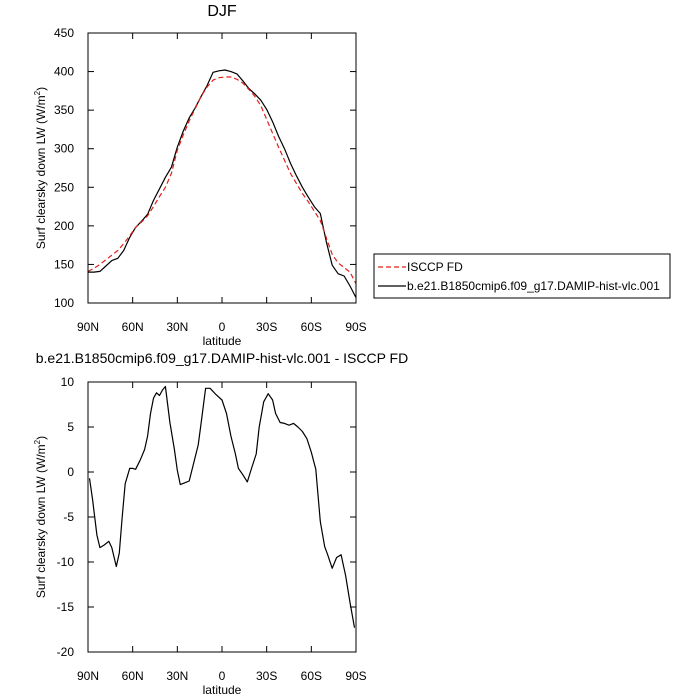 Image resolution: width=700 pixels, height=700 pixels. I want to click on top-ytick-label: 300, so click(64, 149).